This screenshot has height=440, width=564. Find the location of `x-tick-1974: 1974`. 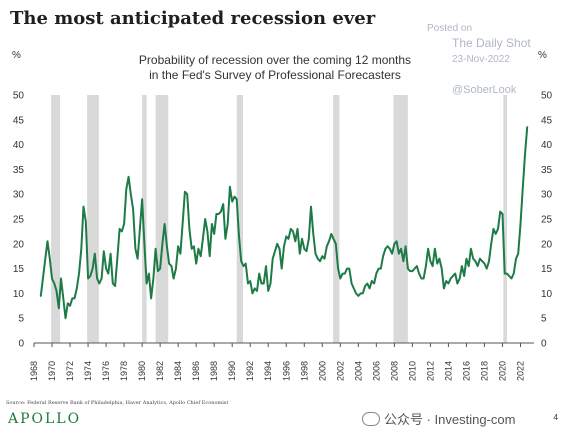

x-tick-1974: 1974 is located at coordinates (88, 371).